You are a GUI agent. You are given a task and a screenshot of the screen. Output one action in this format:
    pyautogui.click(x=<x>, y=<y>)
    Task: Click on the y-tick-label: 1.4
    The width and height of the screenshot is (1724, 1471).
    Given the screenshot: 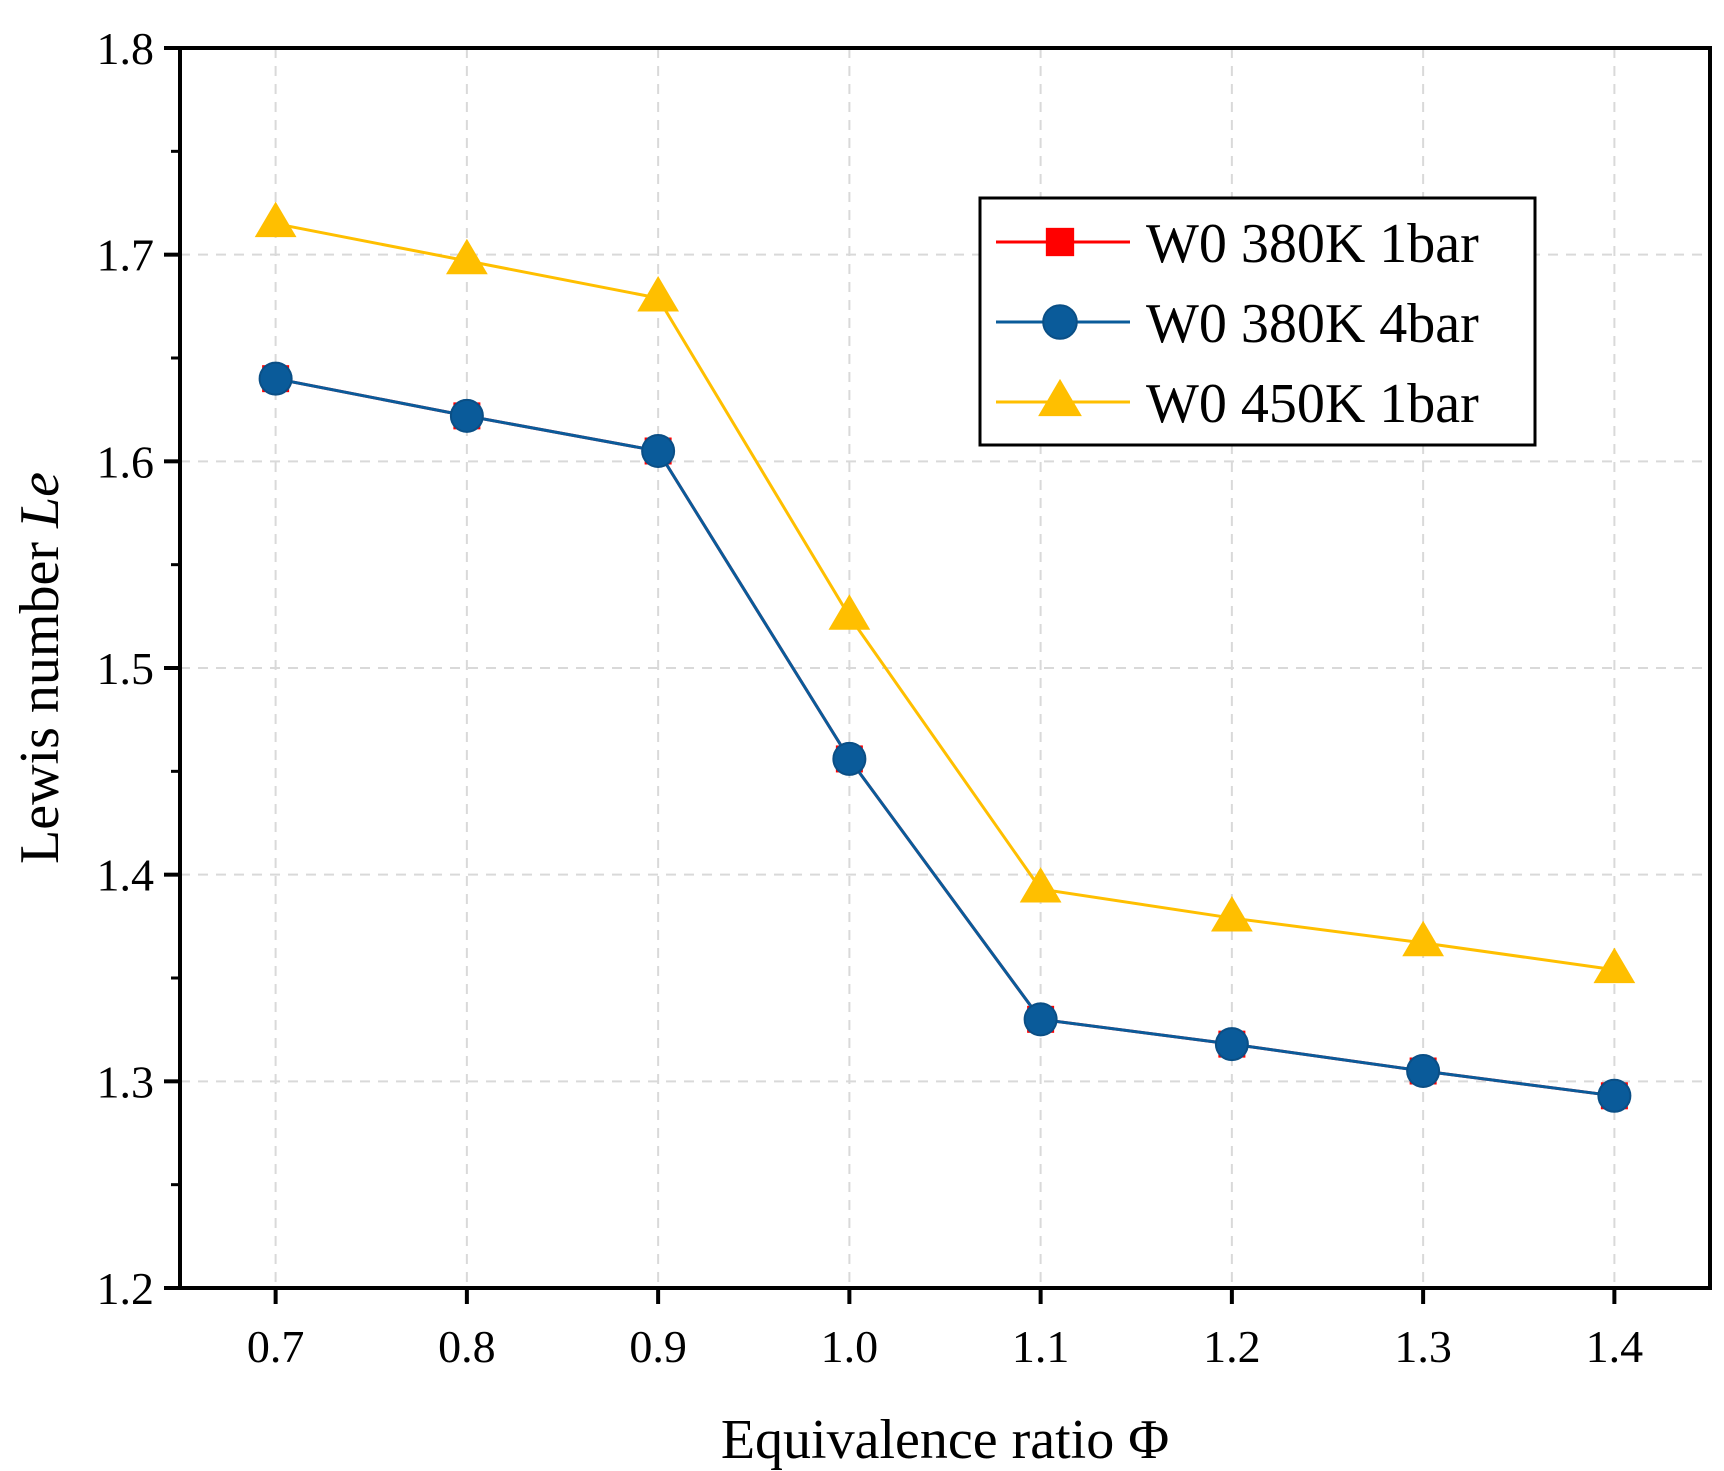 What is the action you would take?
    pyautogui.click(x=126, y=875)
    